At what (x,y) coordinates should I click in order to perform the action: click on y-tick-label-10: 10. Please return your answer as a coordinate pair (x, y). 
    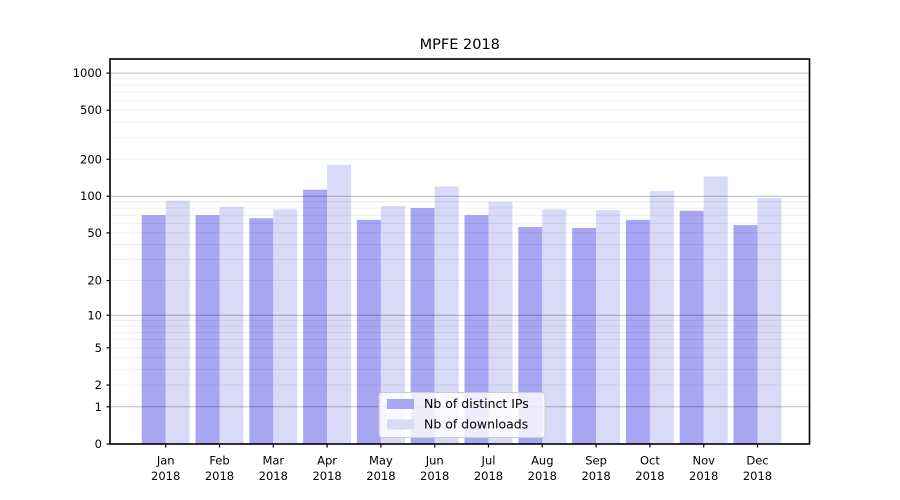
    Looking at the image, I should click on (94, 315).